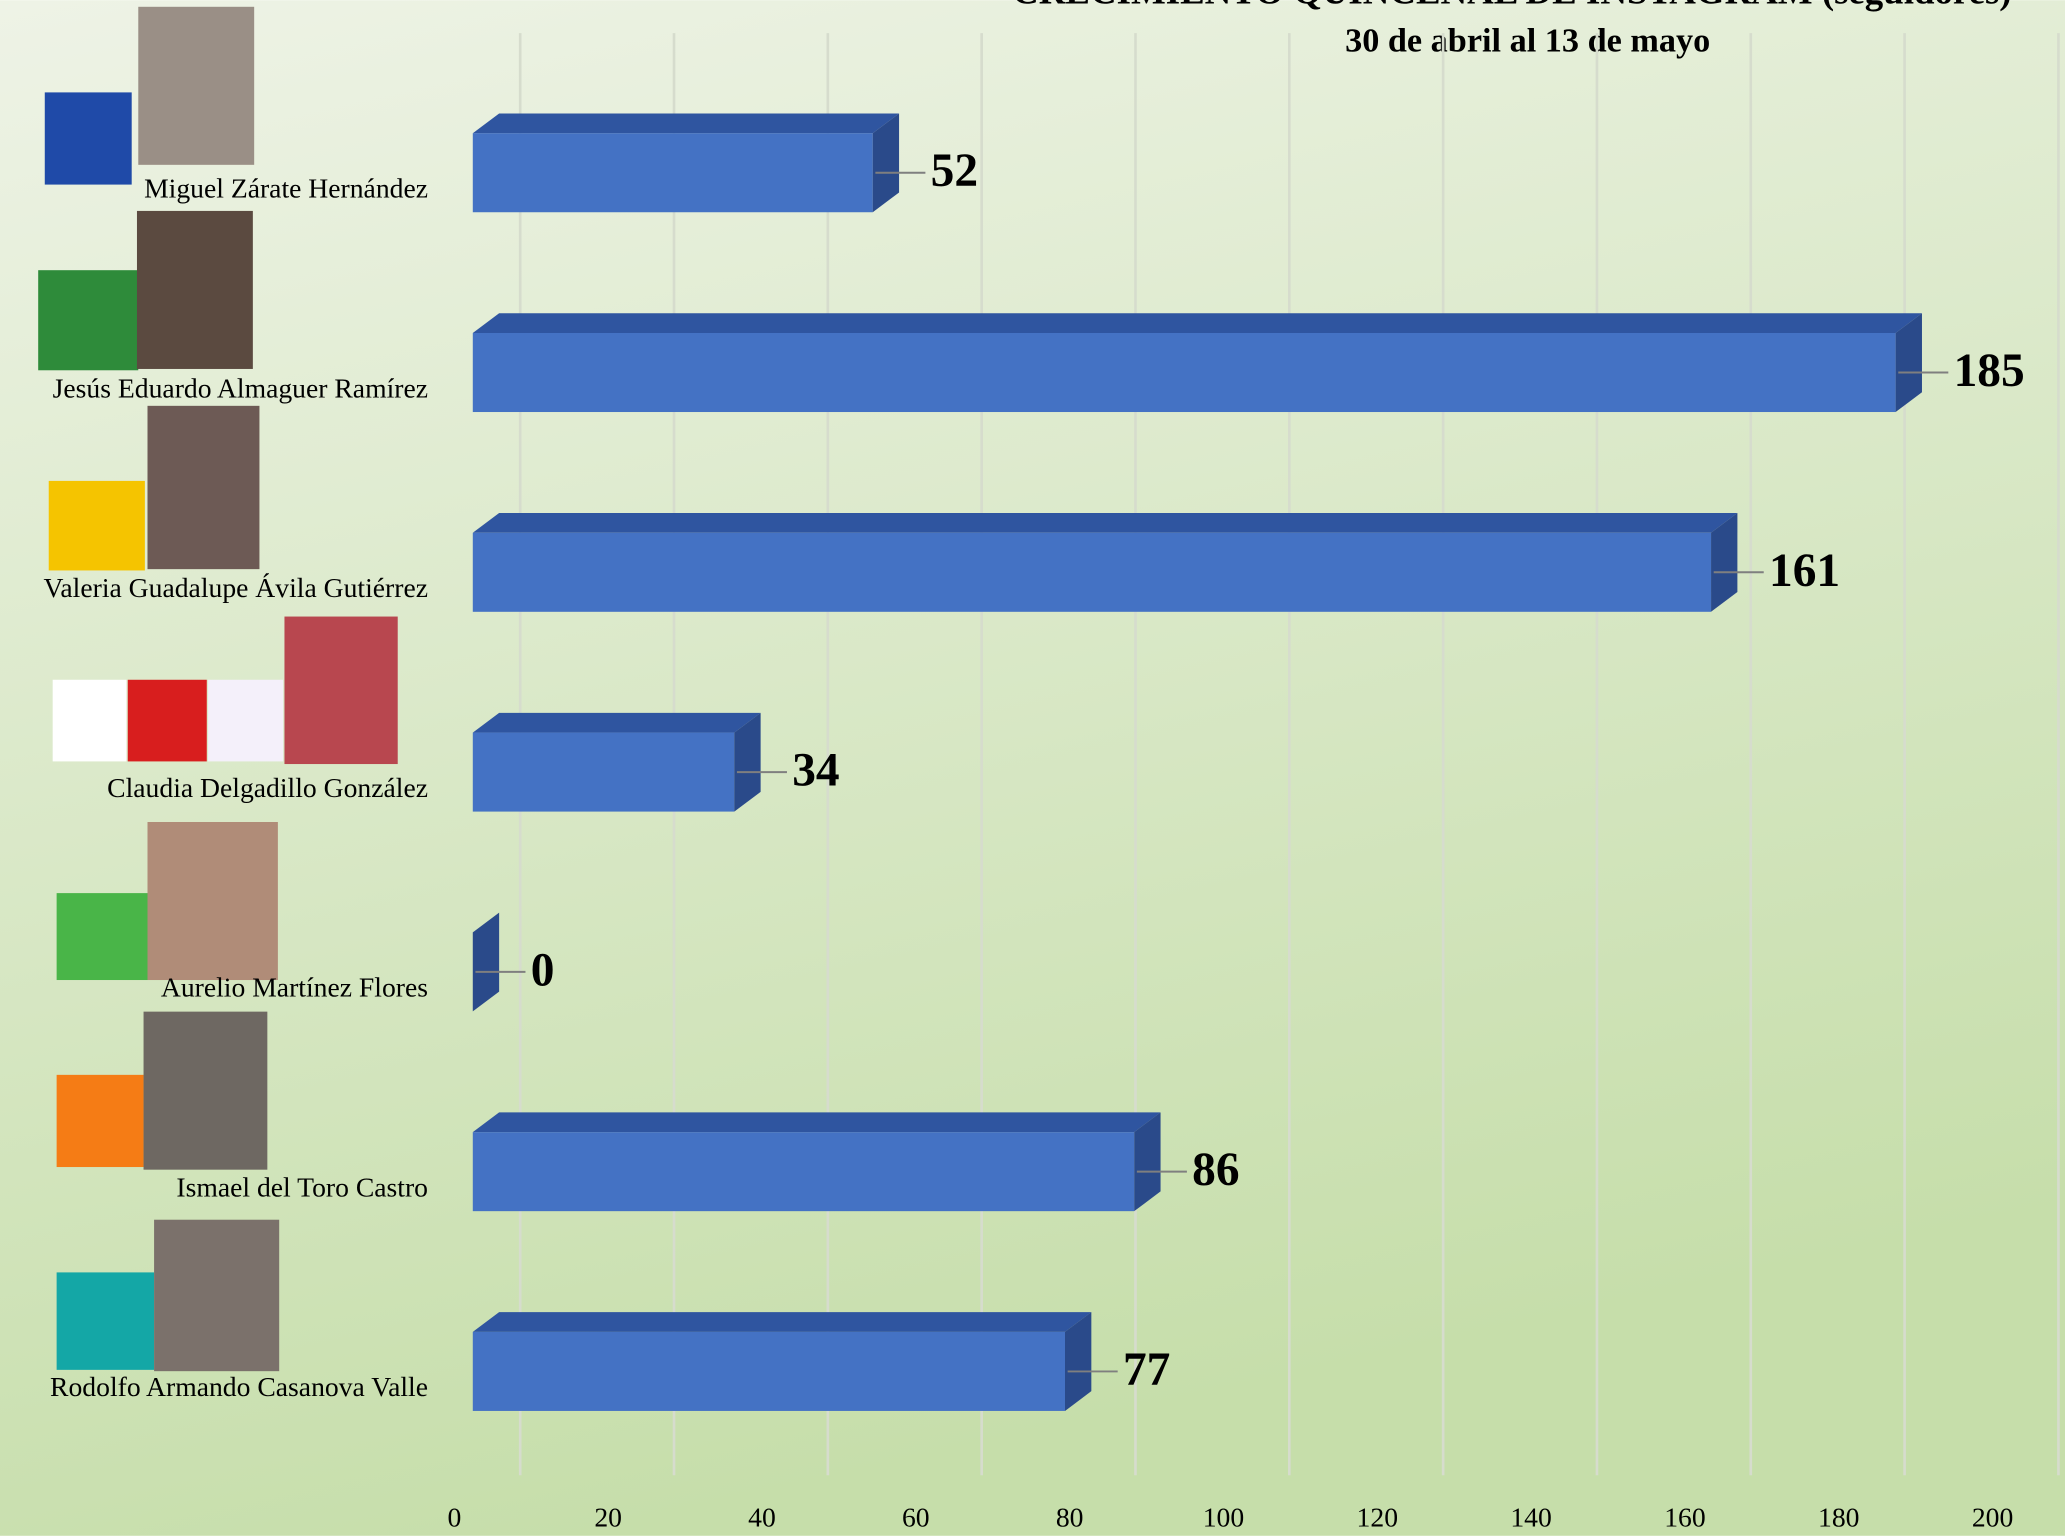 The image size is (2065, 1536). I want to click on value-label: 52, so click(954, 171).